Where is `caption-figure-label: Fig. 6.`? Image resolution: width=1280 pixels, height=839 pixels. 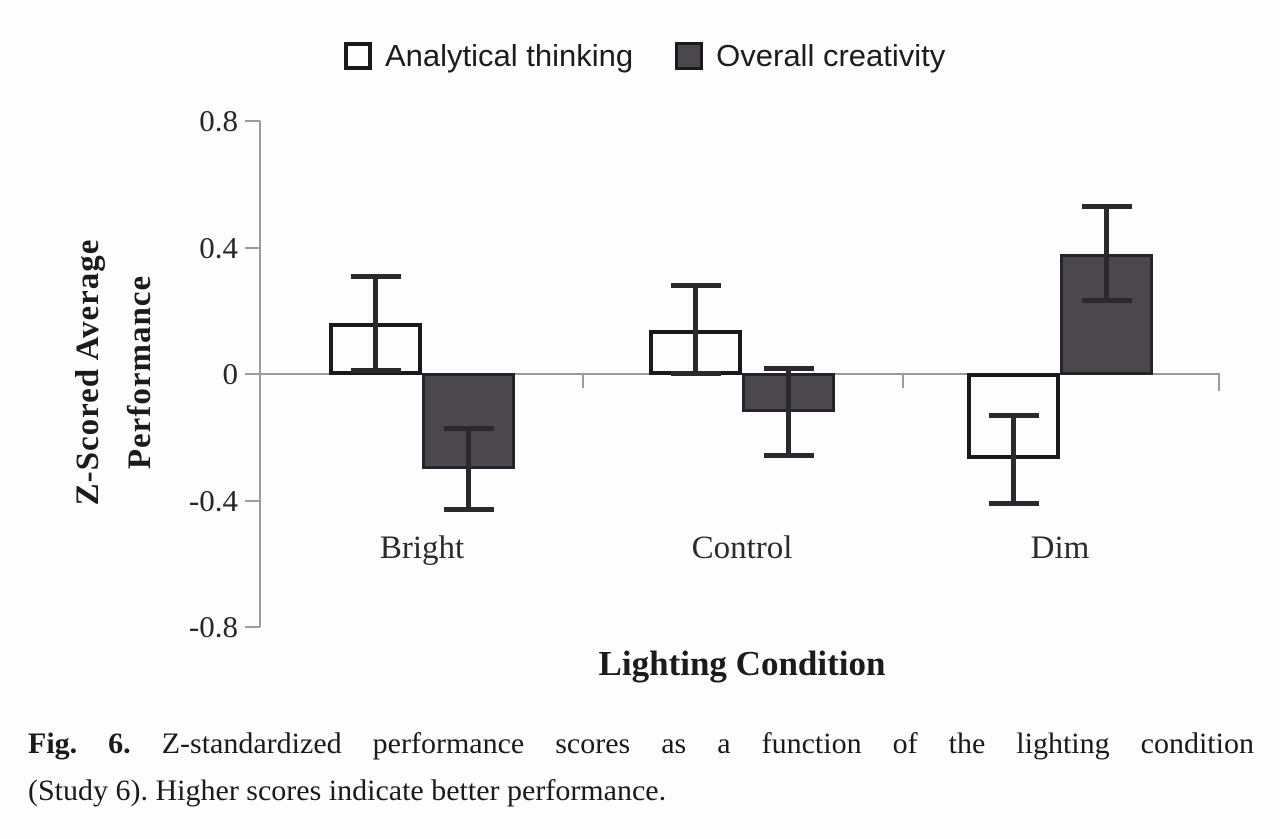 caption-figure-label: Fig. 6. is located at coordinates (79, 743).